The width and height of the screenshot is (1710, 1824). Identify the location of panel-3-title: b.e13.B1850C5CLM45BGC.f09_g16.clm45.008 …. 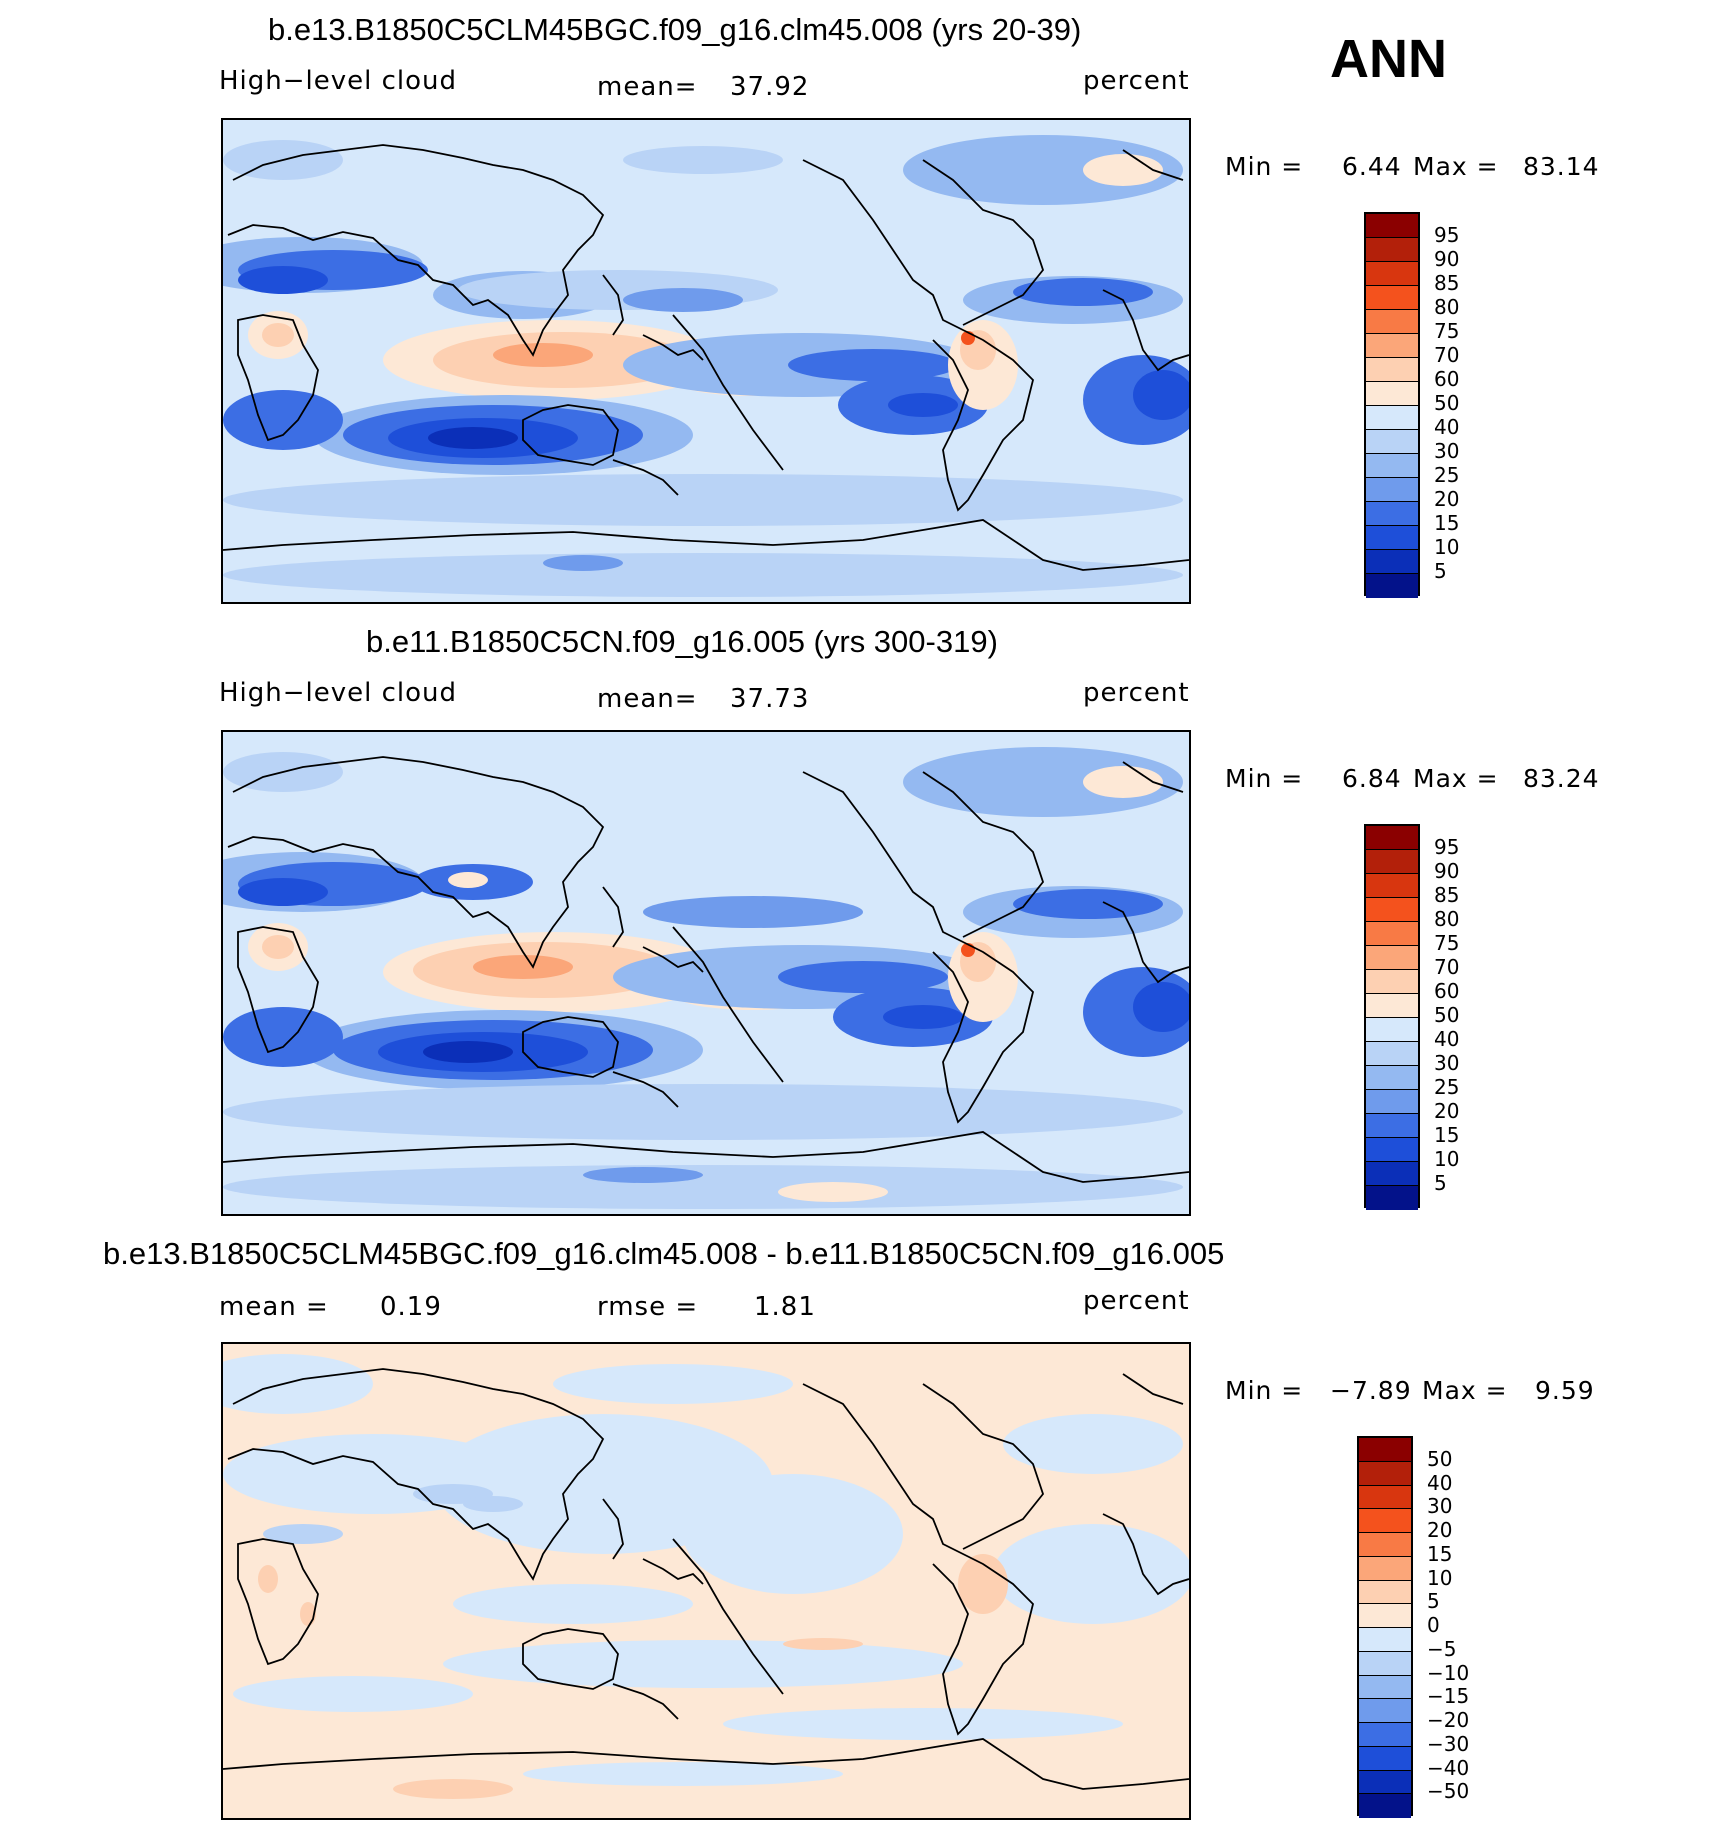
(664, 1253).